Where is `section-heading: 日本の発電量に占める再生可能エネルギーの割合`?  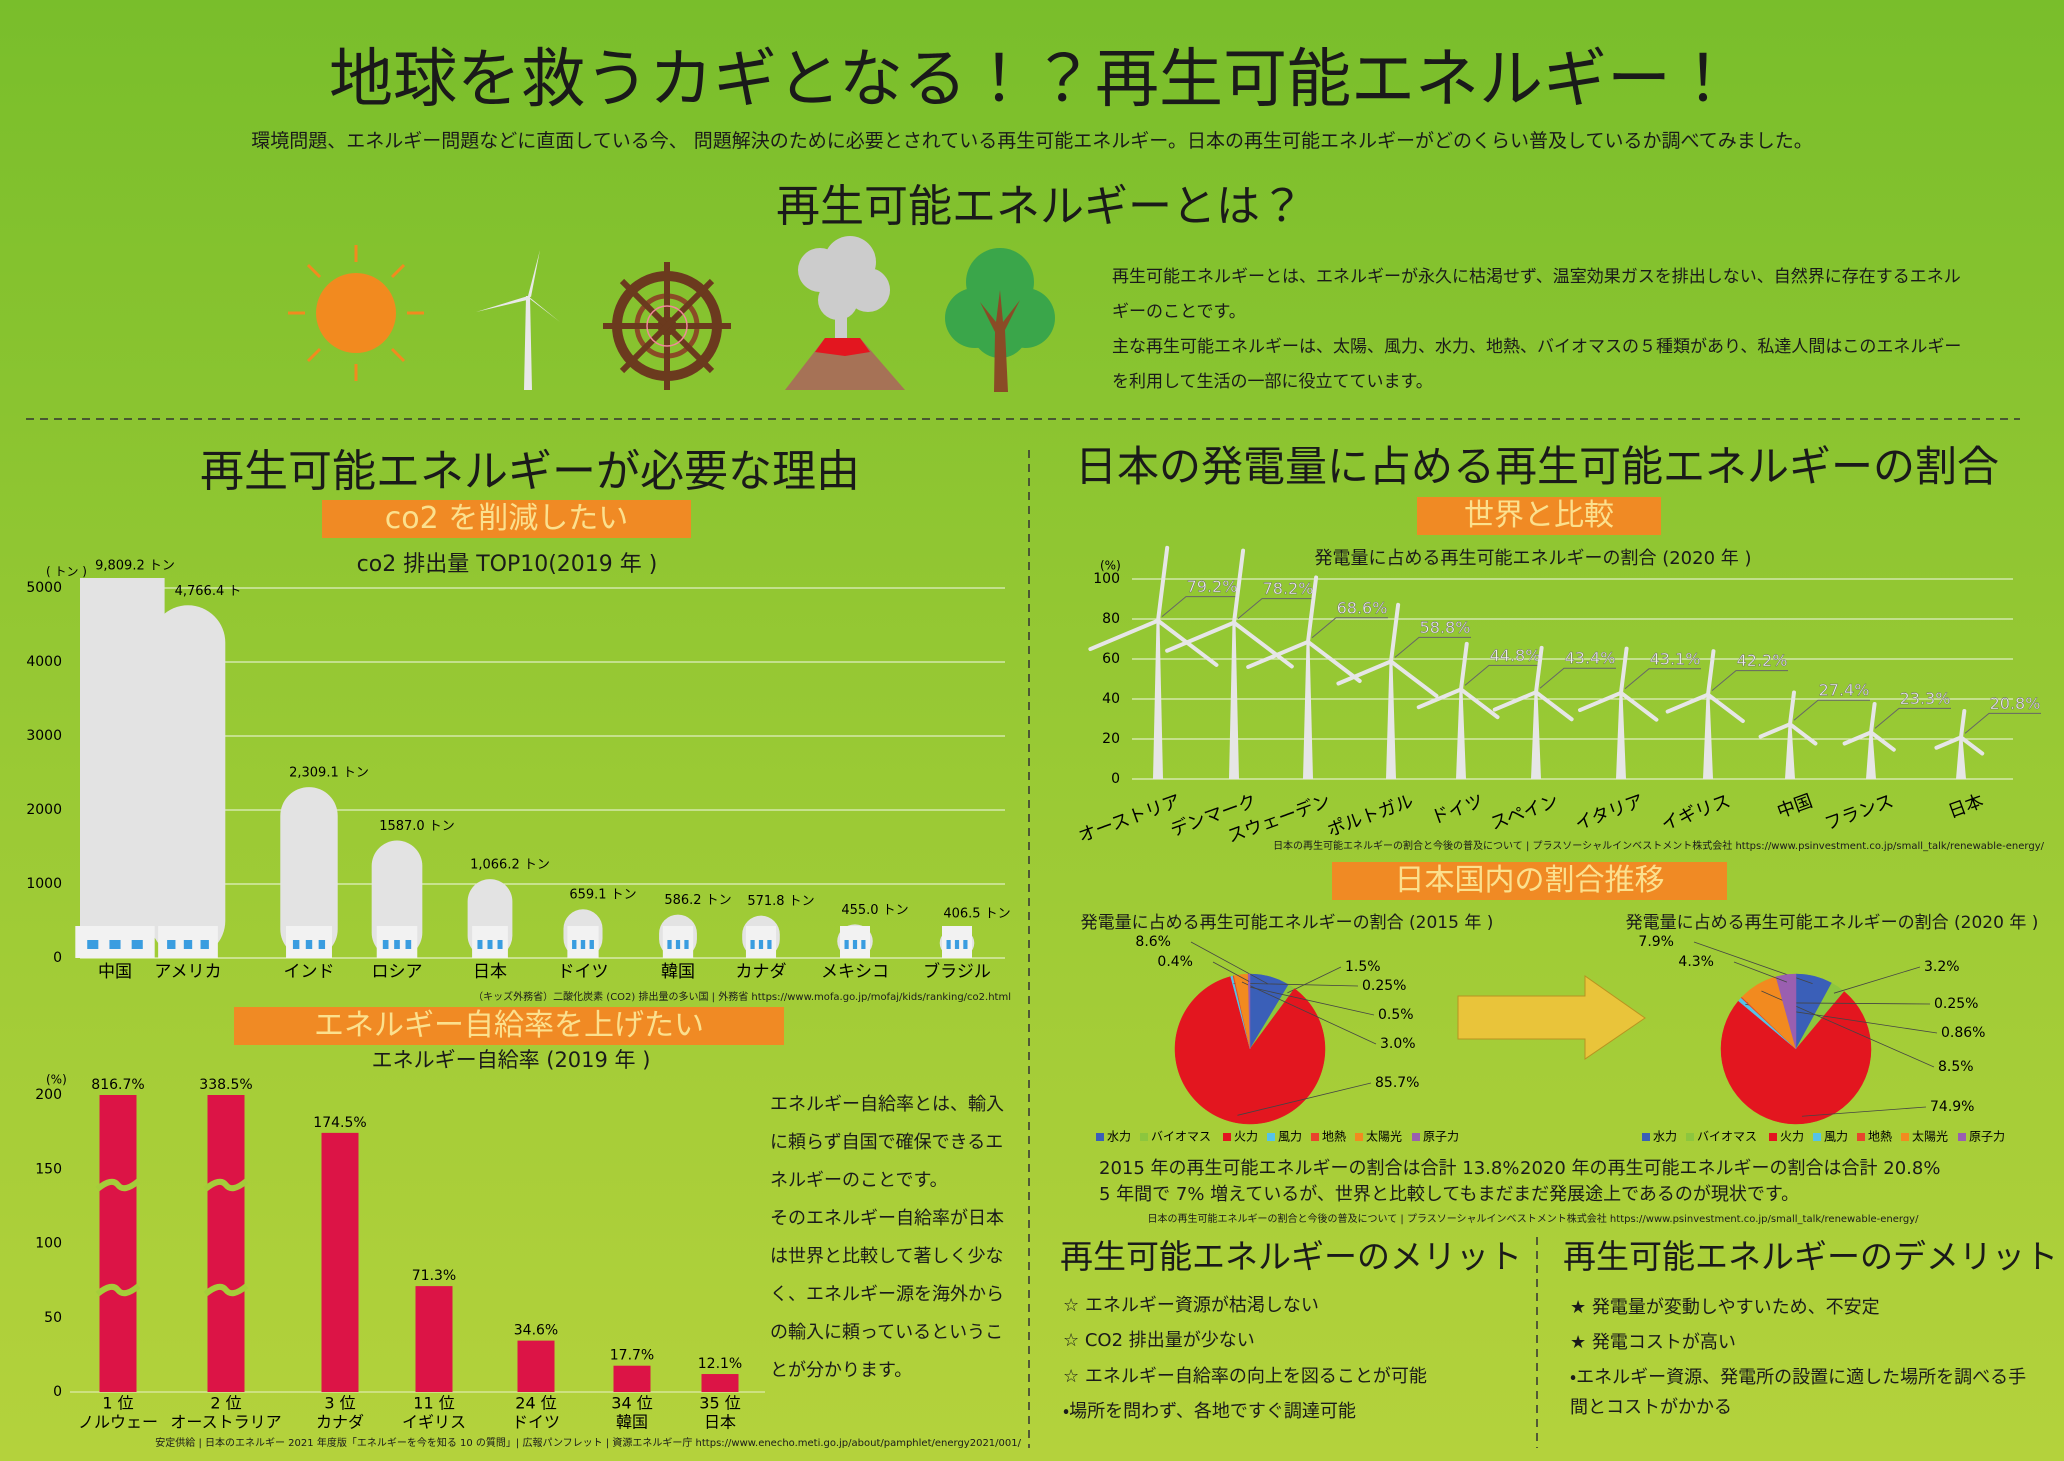 section-heading: 日本の発電量に占める再生可能エネルギーの割合 is located at coordinates (1537, 466).